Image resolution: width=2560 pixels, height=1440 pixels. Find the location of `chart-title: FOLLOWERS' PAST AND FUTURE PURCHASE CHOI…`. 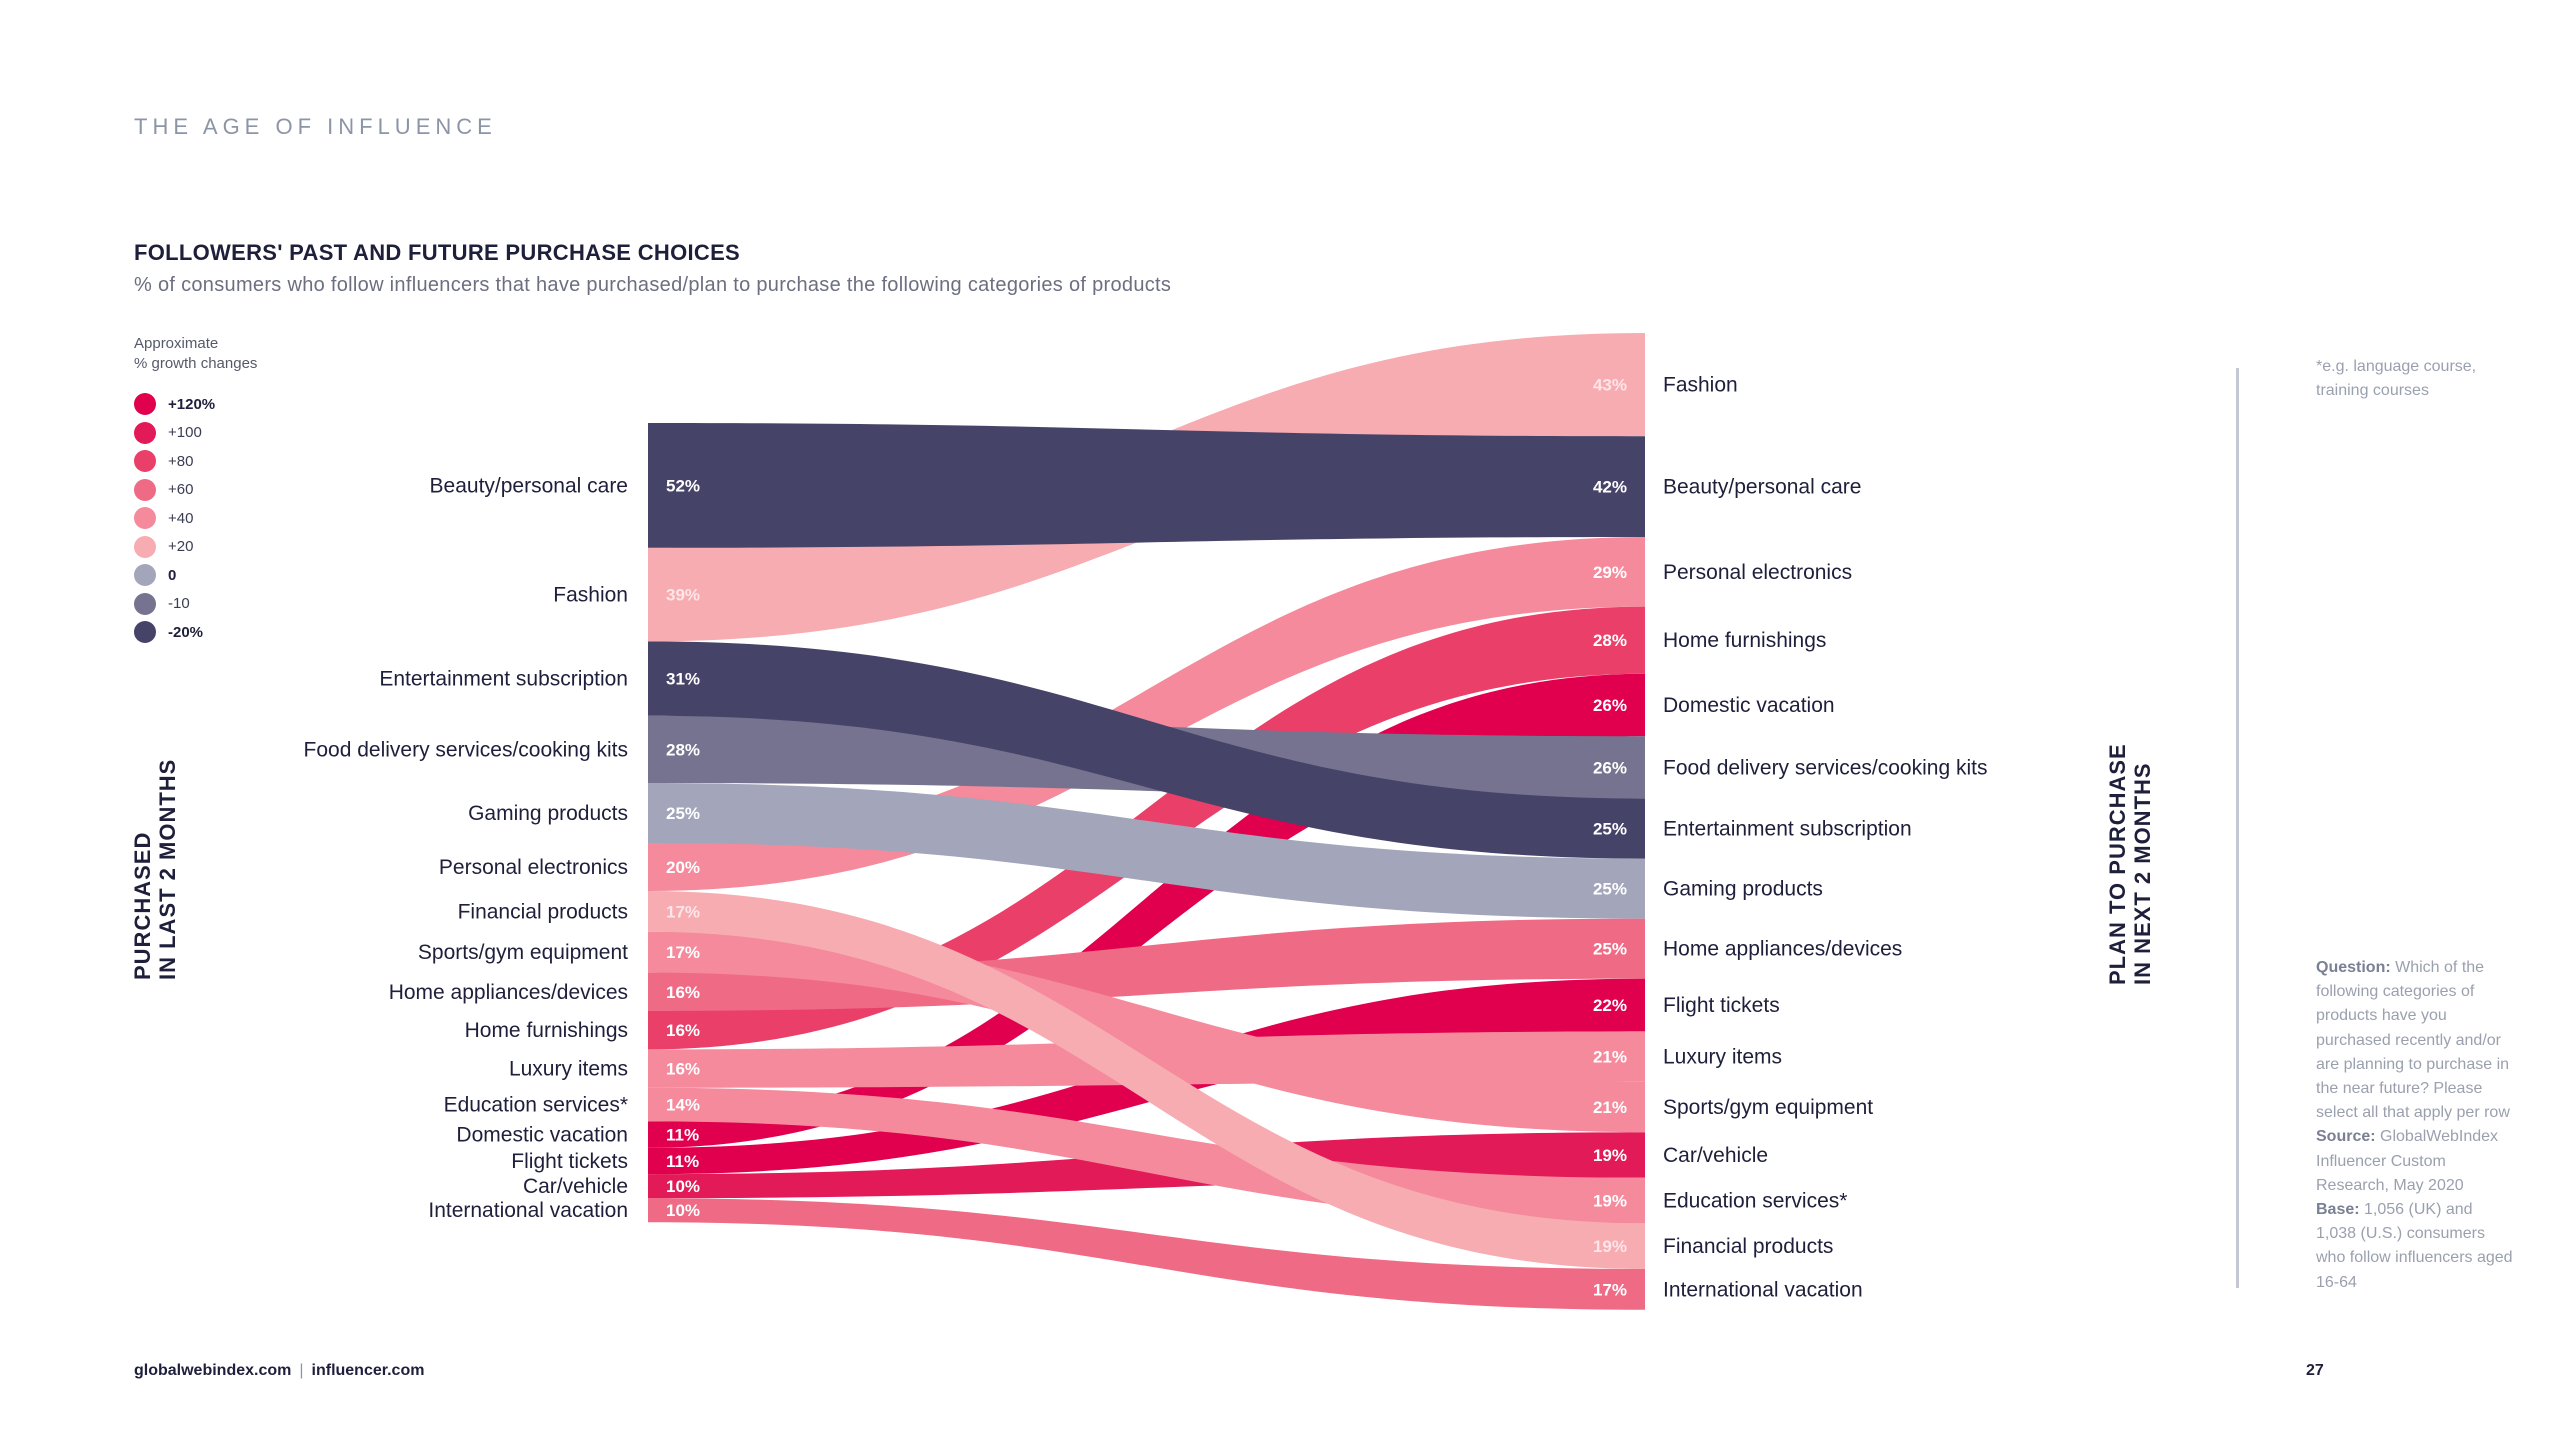

chart-title: FOLLOWERS' PAST AND FUTURE PURCHASE CHOI… is located at coordinates (437, 252).